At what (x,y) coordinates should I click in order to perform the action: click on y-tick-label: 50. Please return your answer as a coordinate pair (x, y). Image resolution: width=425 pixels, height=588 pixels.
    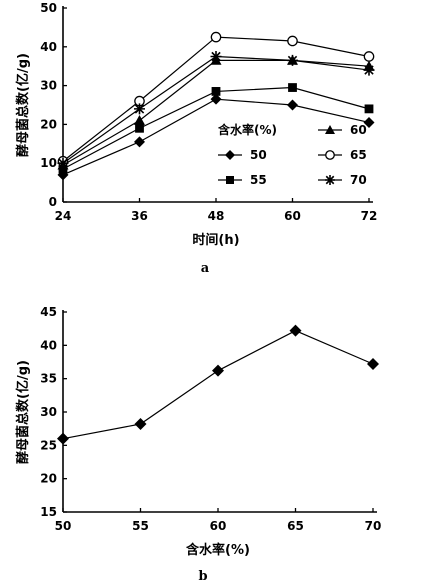
    Looking at the image, I should click on (48, 8).